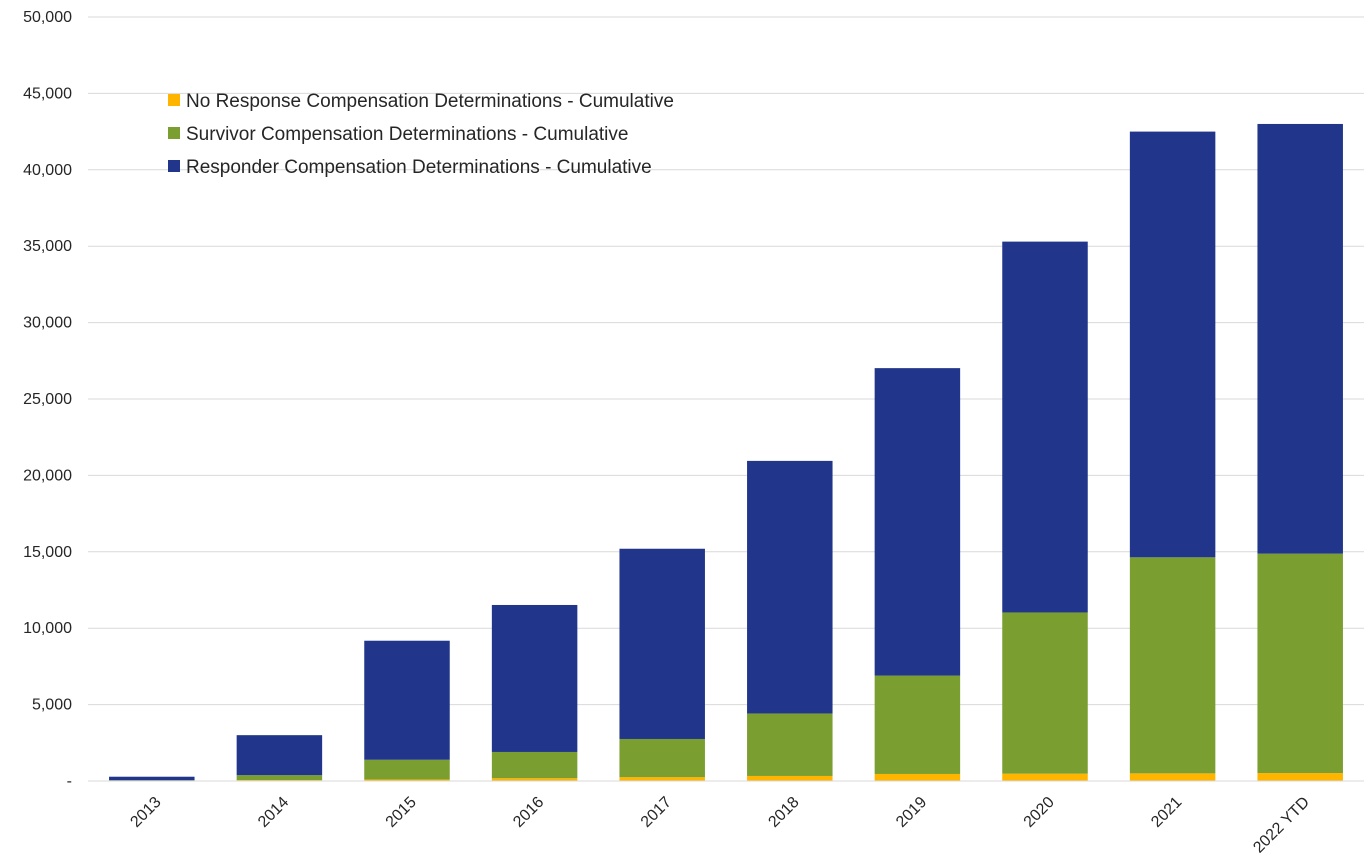 Image resolution: width=1364 pixels, height=867 pixels. I want to click on x-tick-label: 2020, so click(1039, 812).